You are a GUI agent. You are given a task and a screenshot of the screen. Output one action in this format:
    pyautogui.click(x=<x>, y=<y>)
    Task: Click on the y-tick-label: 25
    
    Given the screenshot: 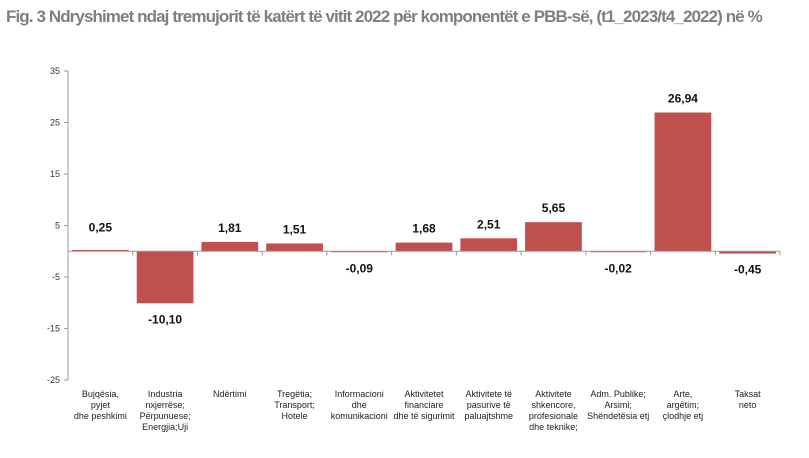 What is the action you would take?
    pyautogui.click(x=55, y=123)
    